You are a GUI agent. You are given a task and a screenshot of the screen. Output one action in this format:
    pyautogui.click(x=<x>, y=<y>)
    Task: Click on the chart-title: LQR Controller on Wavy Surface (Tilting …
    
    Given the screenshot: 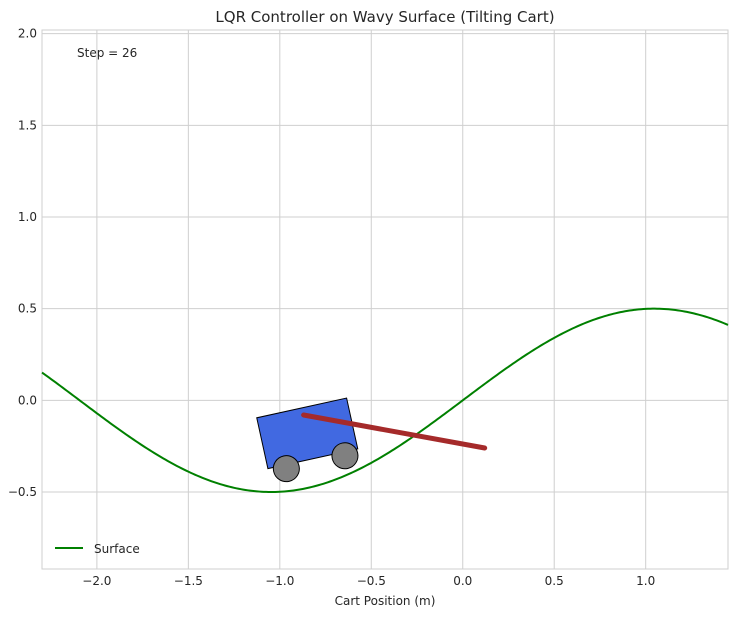 What is the action you would take?
    pyautogui.click(x=384, y=17)
    